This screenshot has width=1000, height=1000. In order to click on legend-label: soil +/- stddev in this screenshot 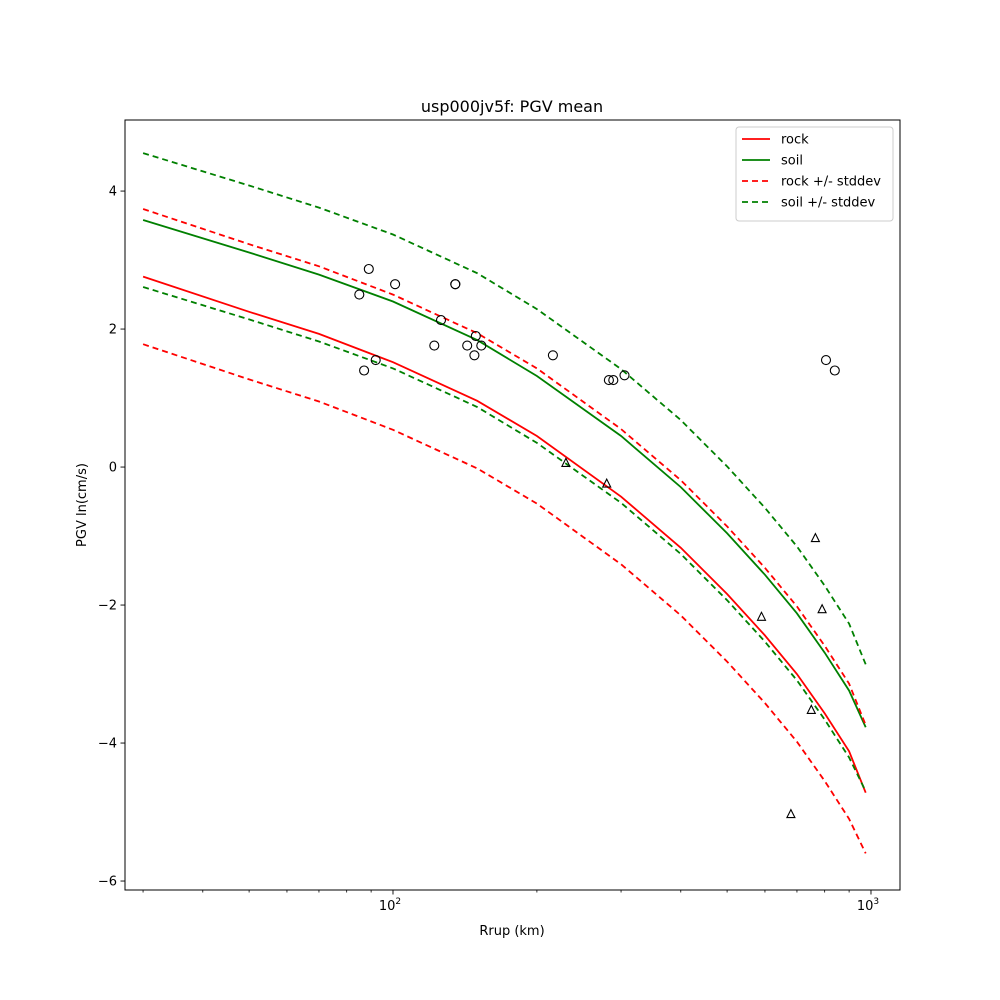, I will do `click(828, 203)`.